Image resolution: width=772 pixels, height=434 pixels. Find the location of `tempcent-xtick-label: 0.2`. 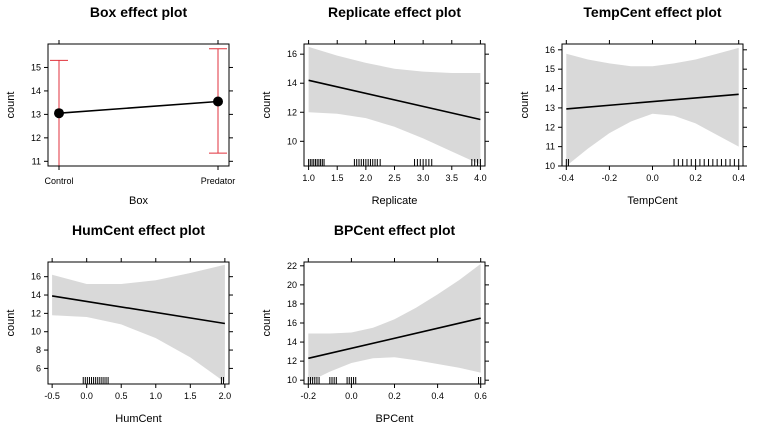

tempcent-xtick-label: 0.2 is located at coordinates (695, 178).